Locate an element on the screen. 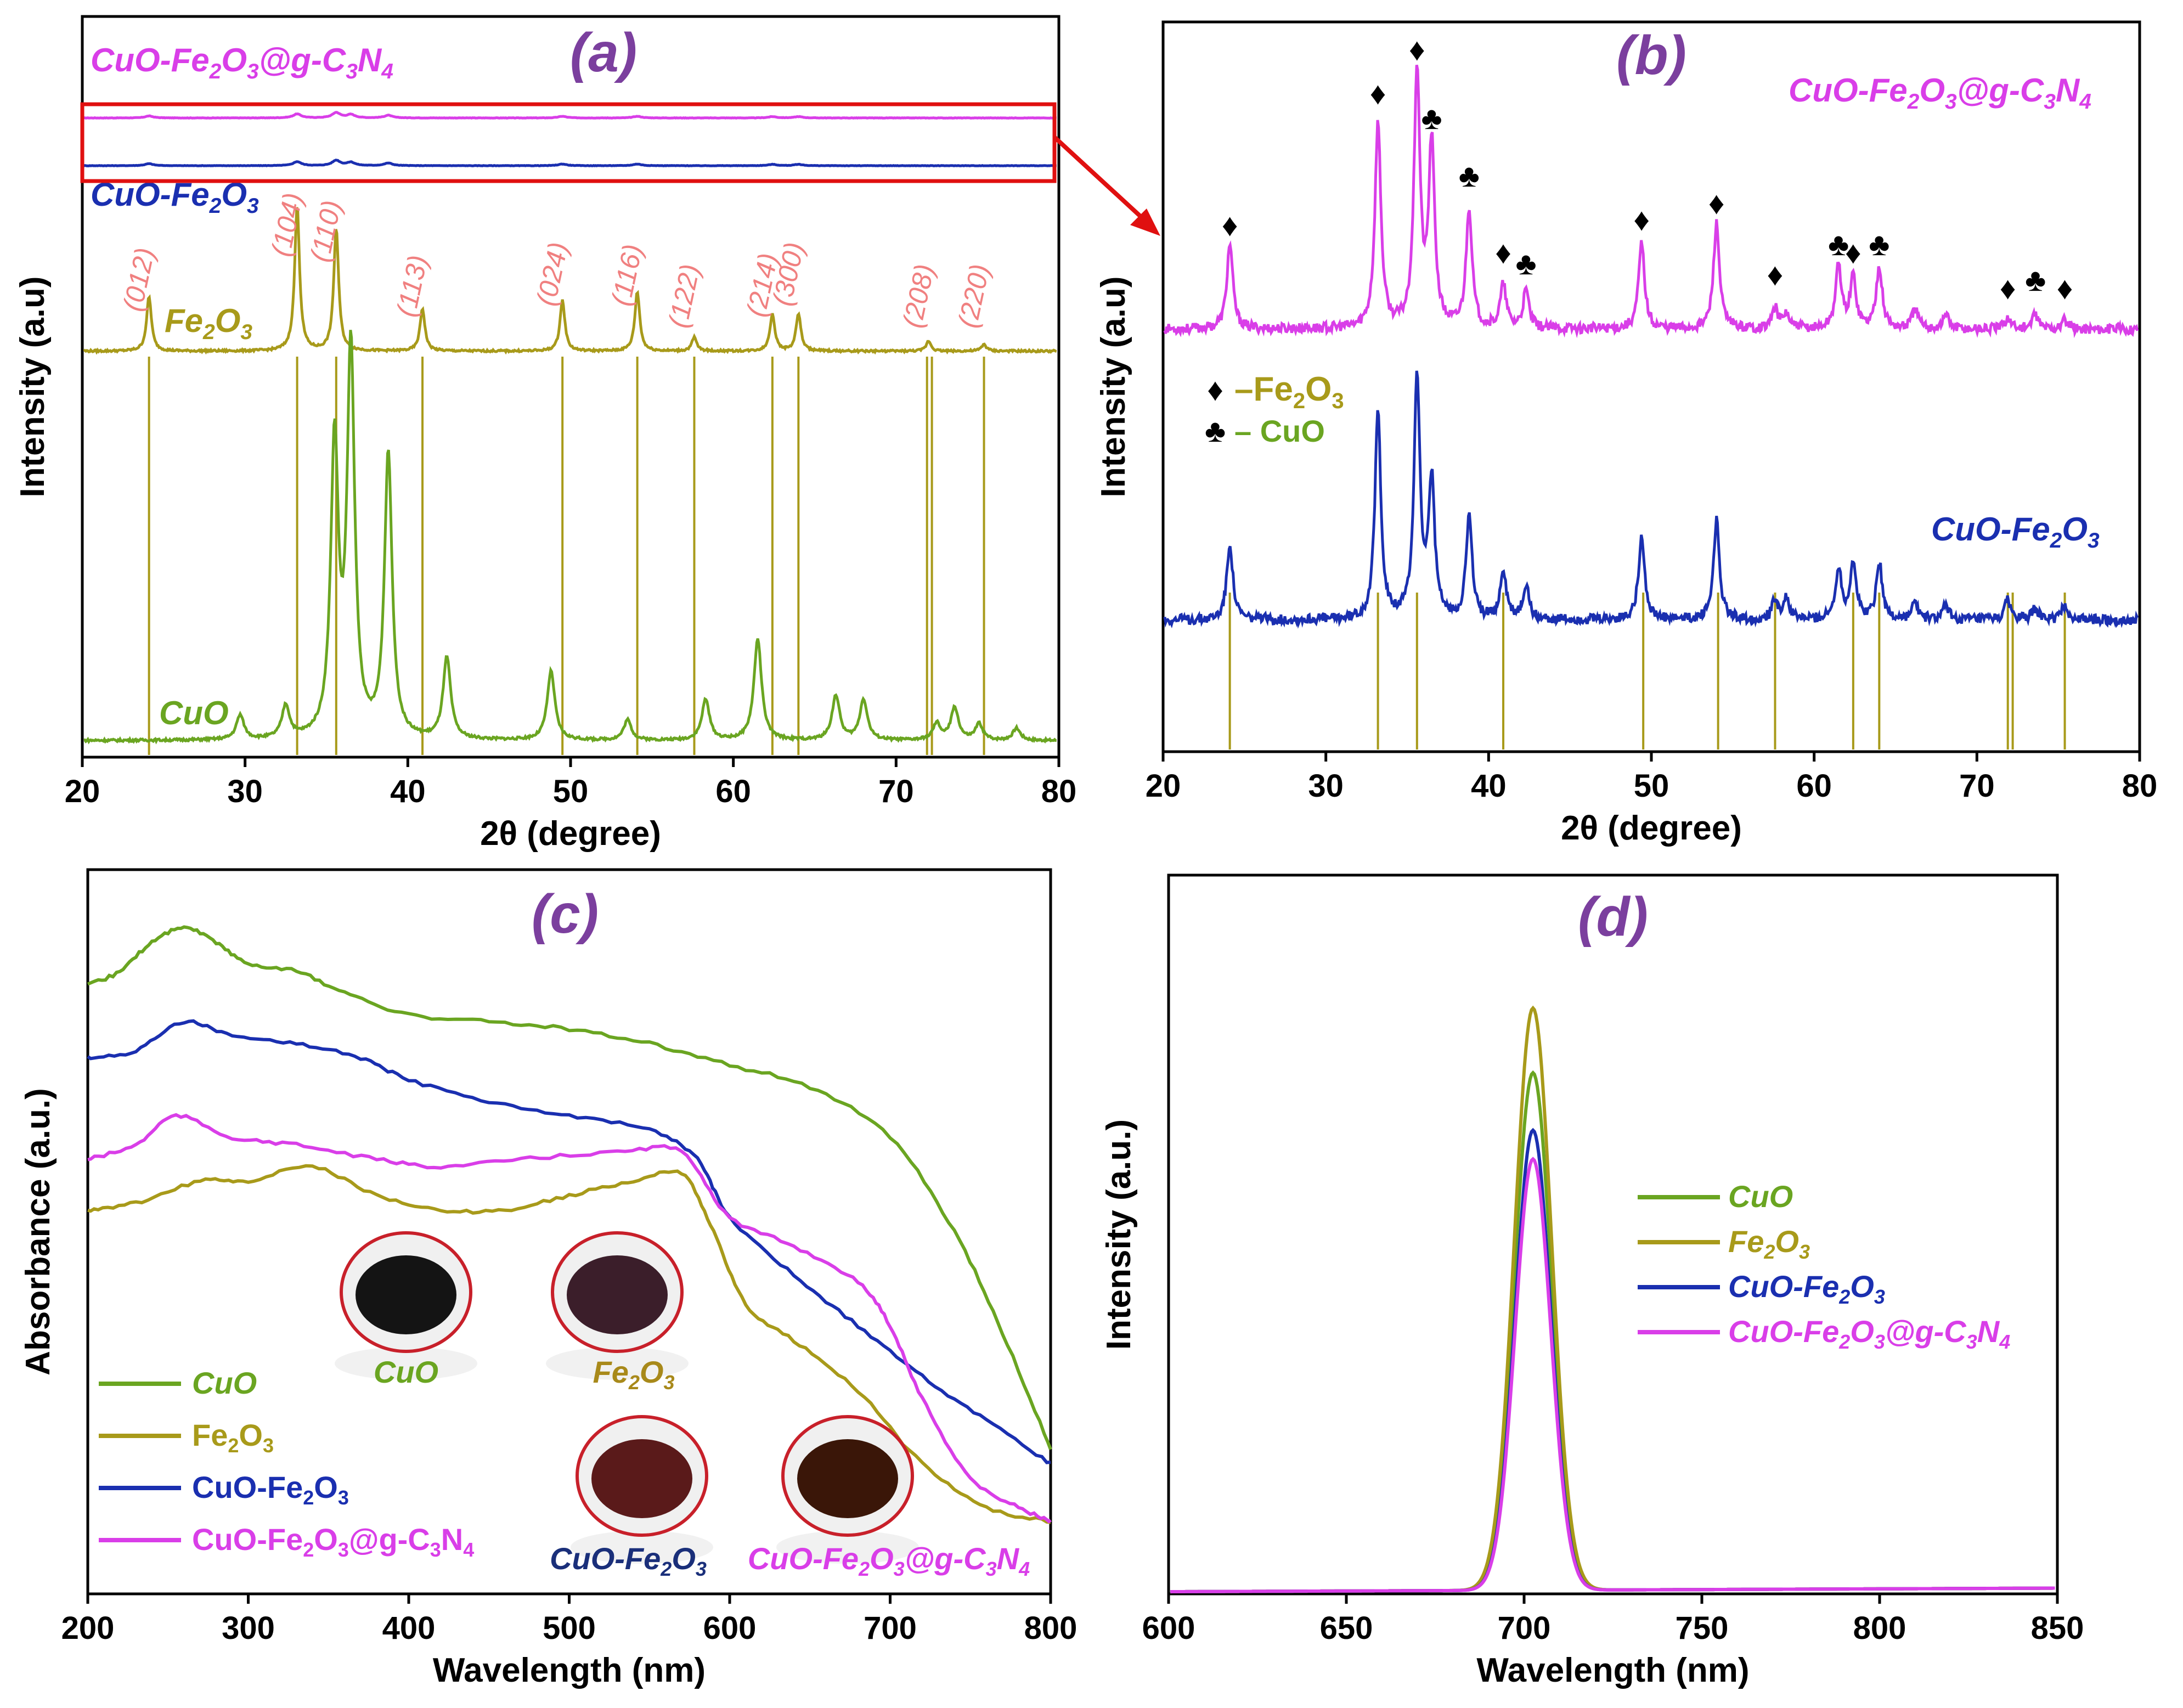 The image size is (2183, 1708). panel-d-x-tick-label: 850 is located at coordinates (2057, 1628).